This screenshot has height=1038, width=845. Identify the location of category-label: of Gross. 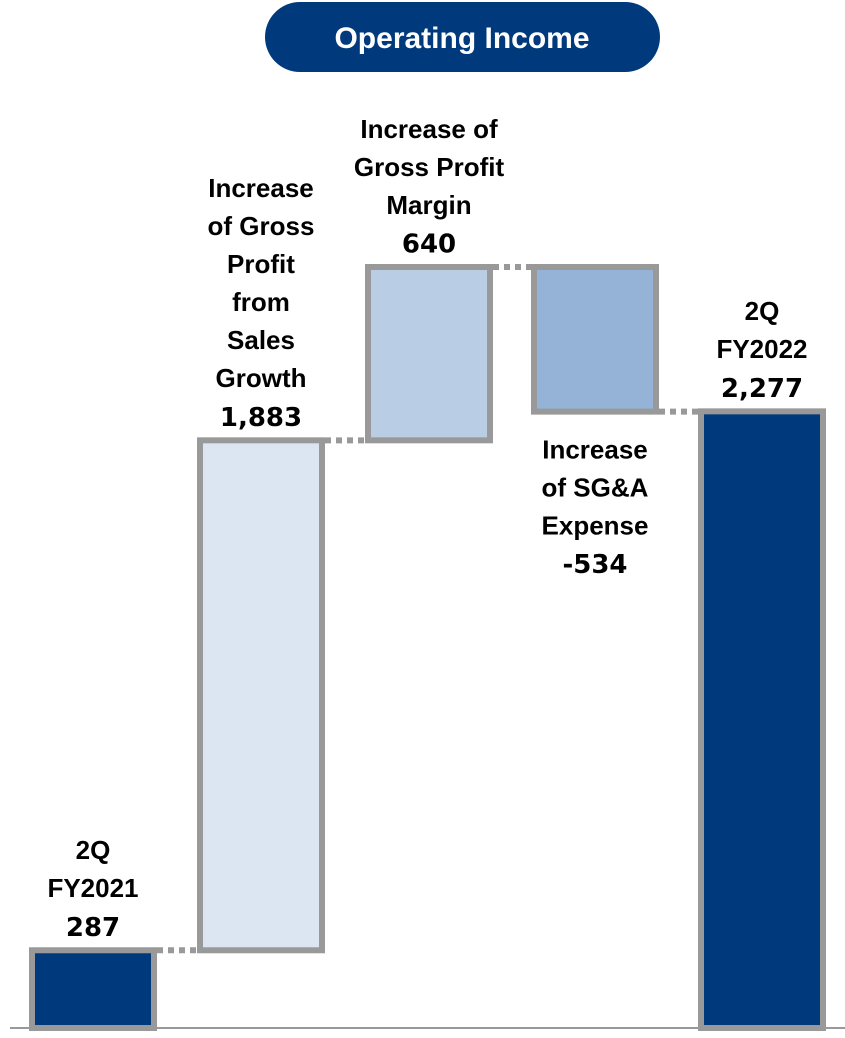
(261, 226).